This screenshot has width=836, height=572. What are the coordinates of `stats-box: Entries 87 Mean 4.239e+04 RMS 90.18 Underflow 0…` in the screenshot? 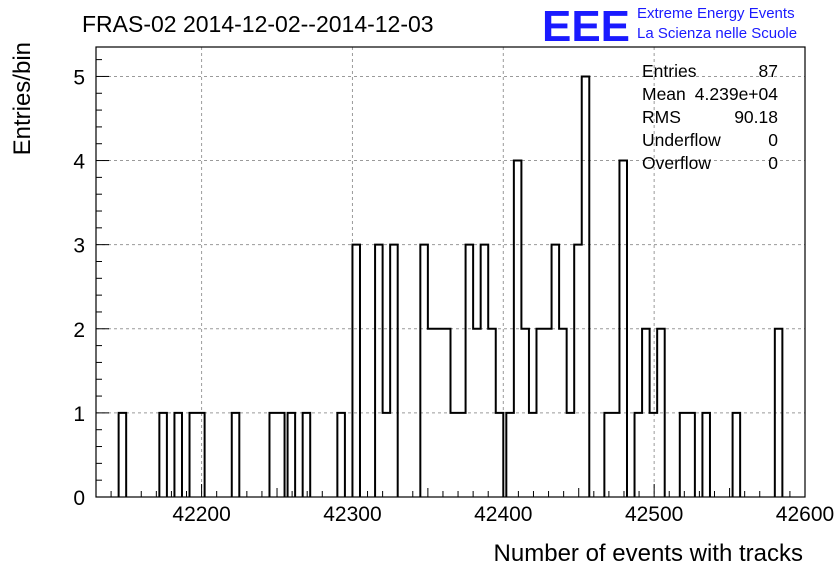 It's located at (710, 117).